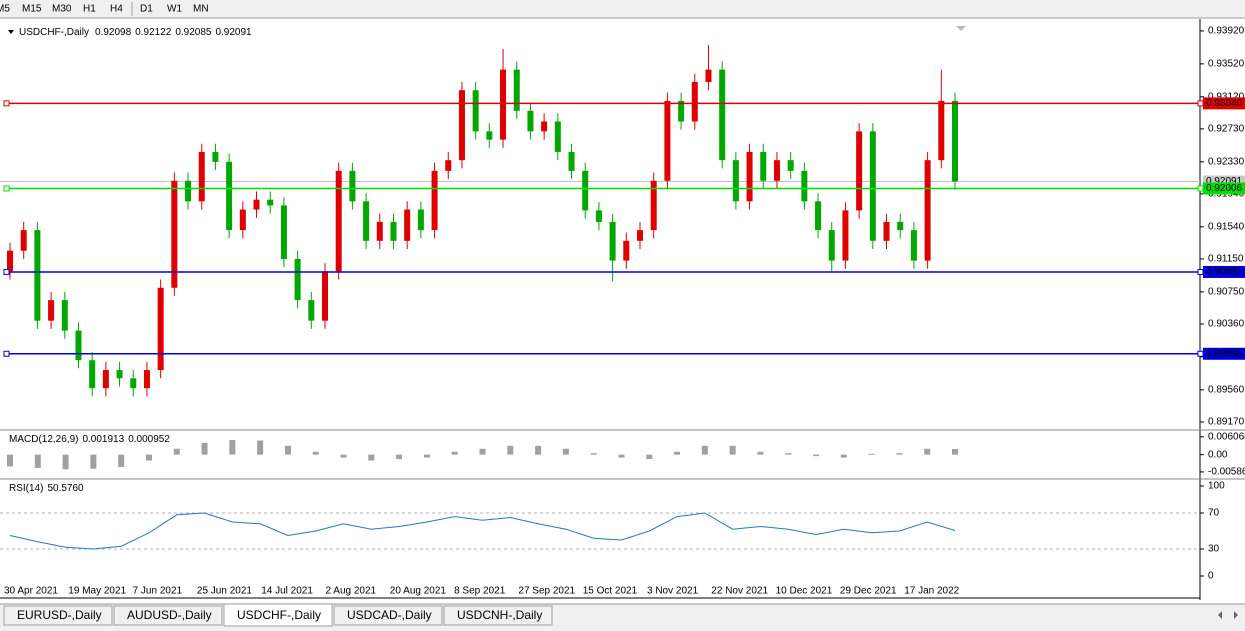 The width and height of the screenshot is (1245, 631). I want to click on tab-scroll-left, so click(1220, 615).